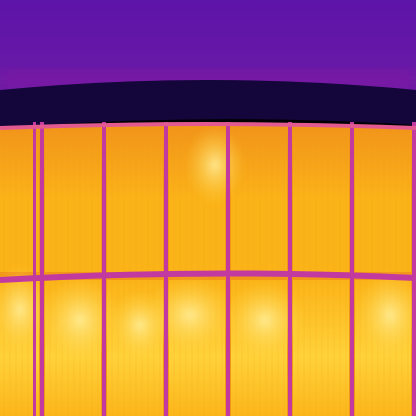 The width and height of the screenshot is (416, 416). I want to click on roof-eave, so click(208, 104).